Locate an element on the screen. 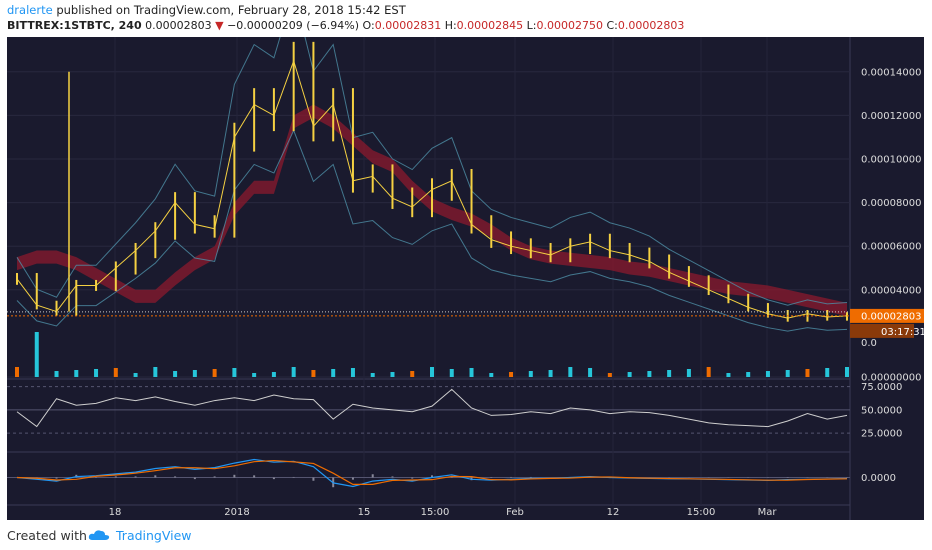  countdown-label: 03:17:31 is located at coordinates (902, 332).